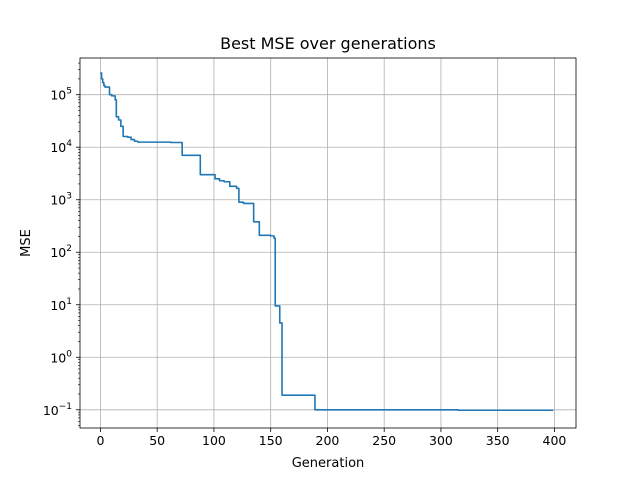 Image resolution: width=640 pixels, height=480 pixels. I want to click on y-axis-label: MSE, so click(26, 243).